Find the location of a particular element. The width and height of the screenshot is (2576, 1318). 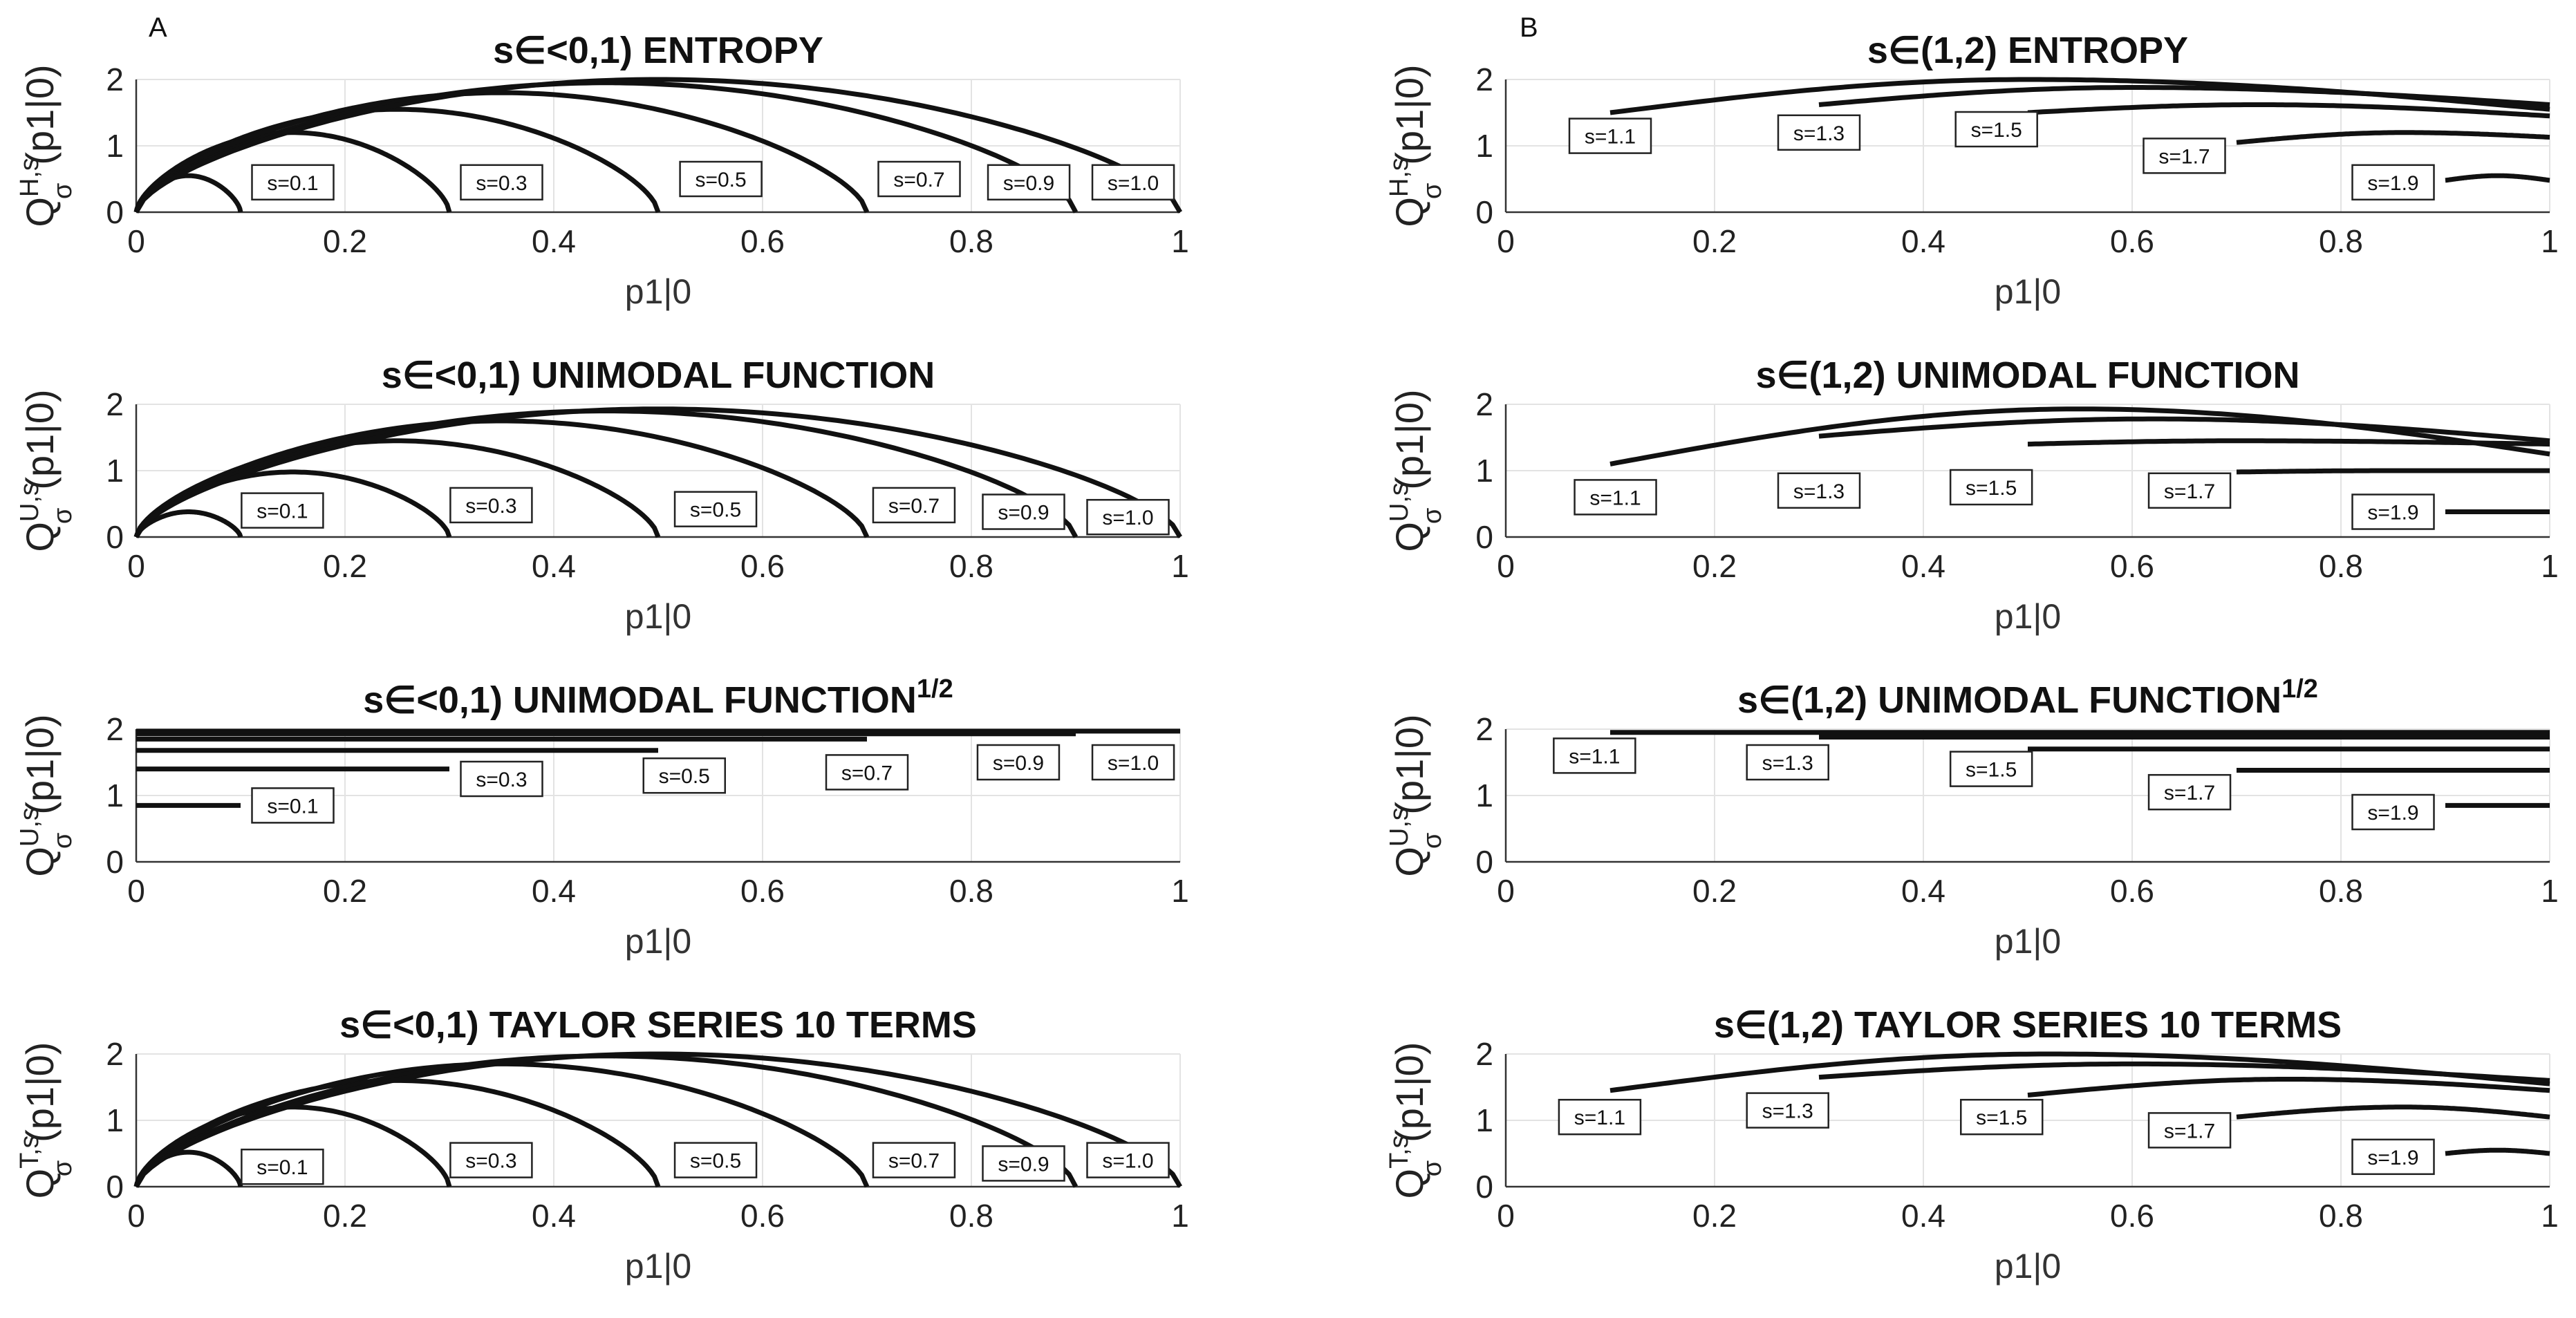

series-label-text: s=0.3 is located at coordinates (501, 780).